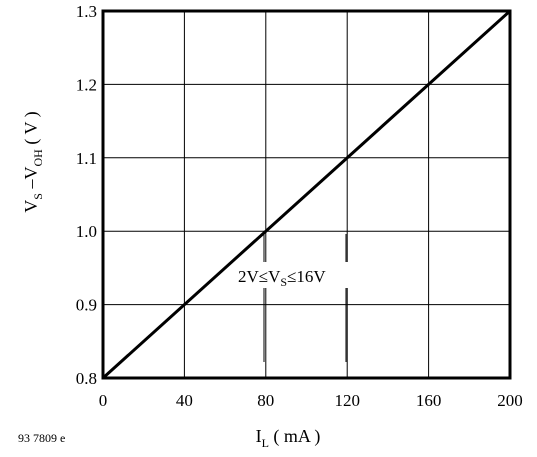 The image size is (537, 457). Describe the element at coordinates (265, 443) in the screenshot. I see `x-axis-label-subscript: L` at that location.